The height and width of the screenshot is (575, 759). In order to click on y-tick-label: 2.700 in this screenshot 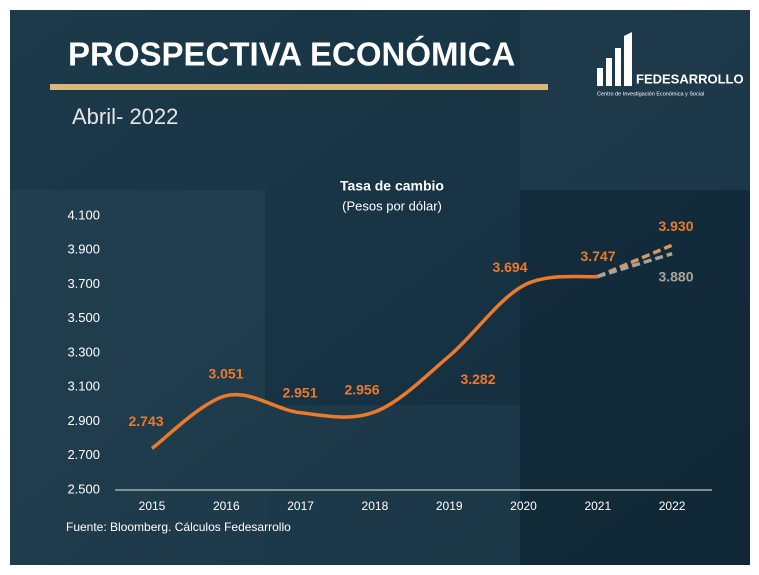, I will do `click(83, 454)`.